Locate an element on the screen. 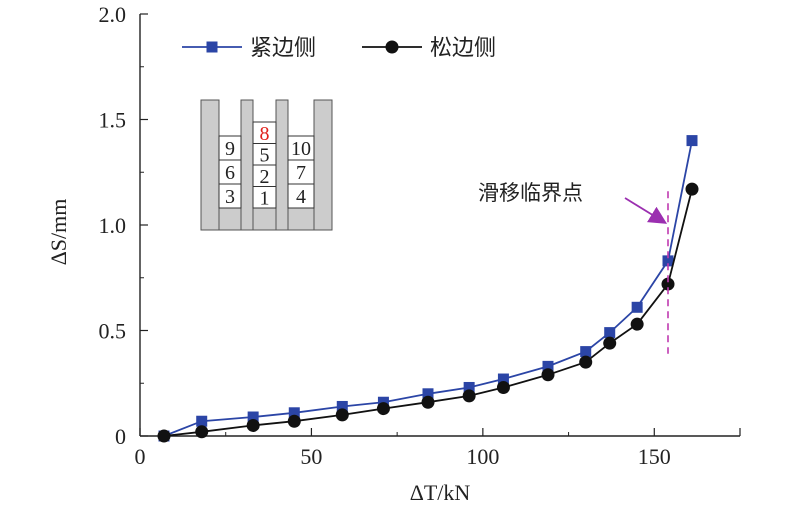 The image size is (800, 512). y-tick-label: 1.0 is located at coordinates (113, 225).